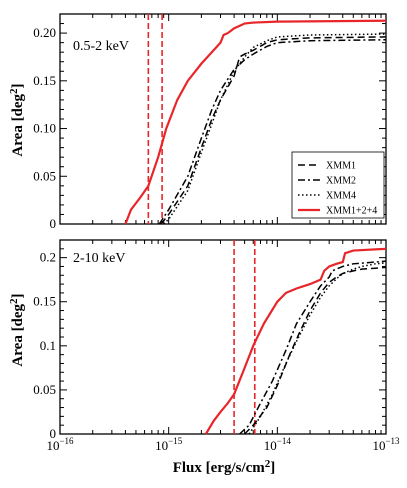 Image resolution: width=407 pixels, height=488 pixels. Describe the element at coordinates (351, 211) in the screenshot. I see `legend-label: XMM1+2+4` at that location.